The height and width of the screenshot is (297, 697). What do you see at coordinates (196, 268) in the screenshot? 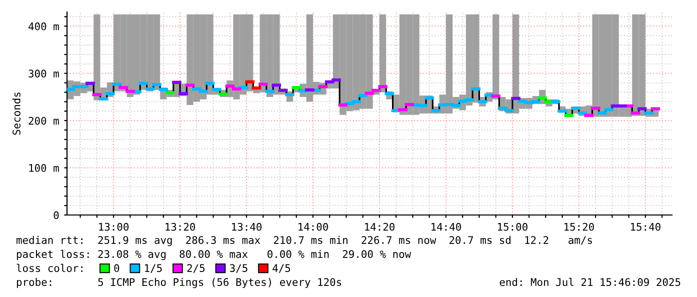
I see `legend-label: 2/5` at bounding box center [196, 268].